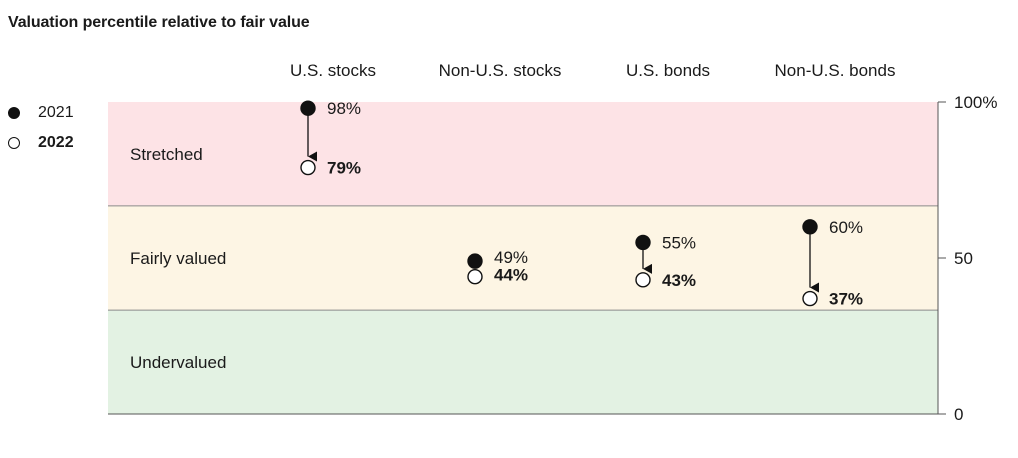 This screenshot has width=1018, height=458. Describe the element at coordinates (679, 280) in the screenshot. I see `data-label-2022: 43%` at that location.